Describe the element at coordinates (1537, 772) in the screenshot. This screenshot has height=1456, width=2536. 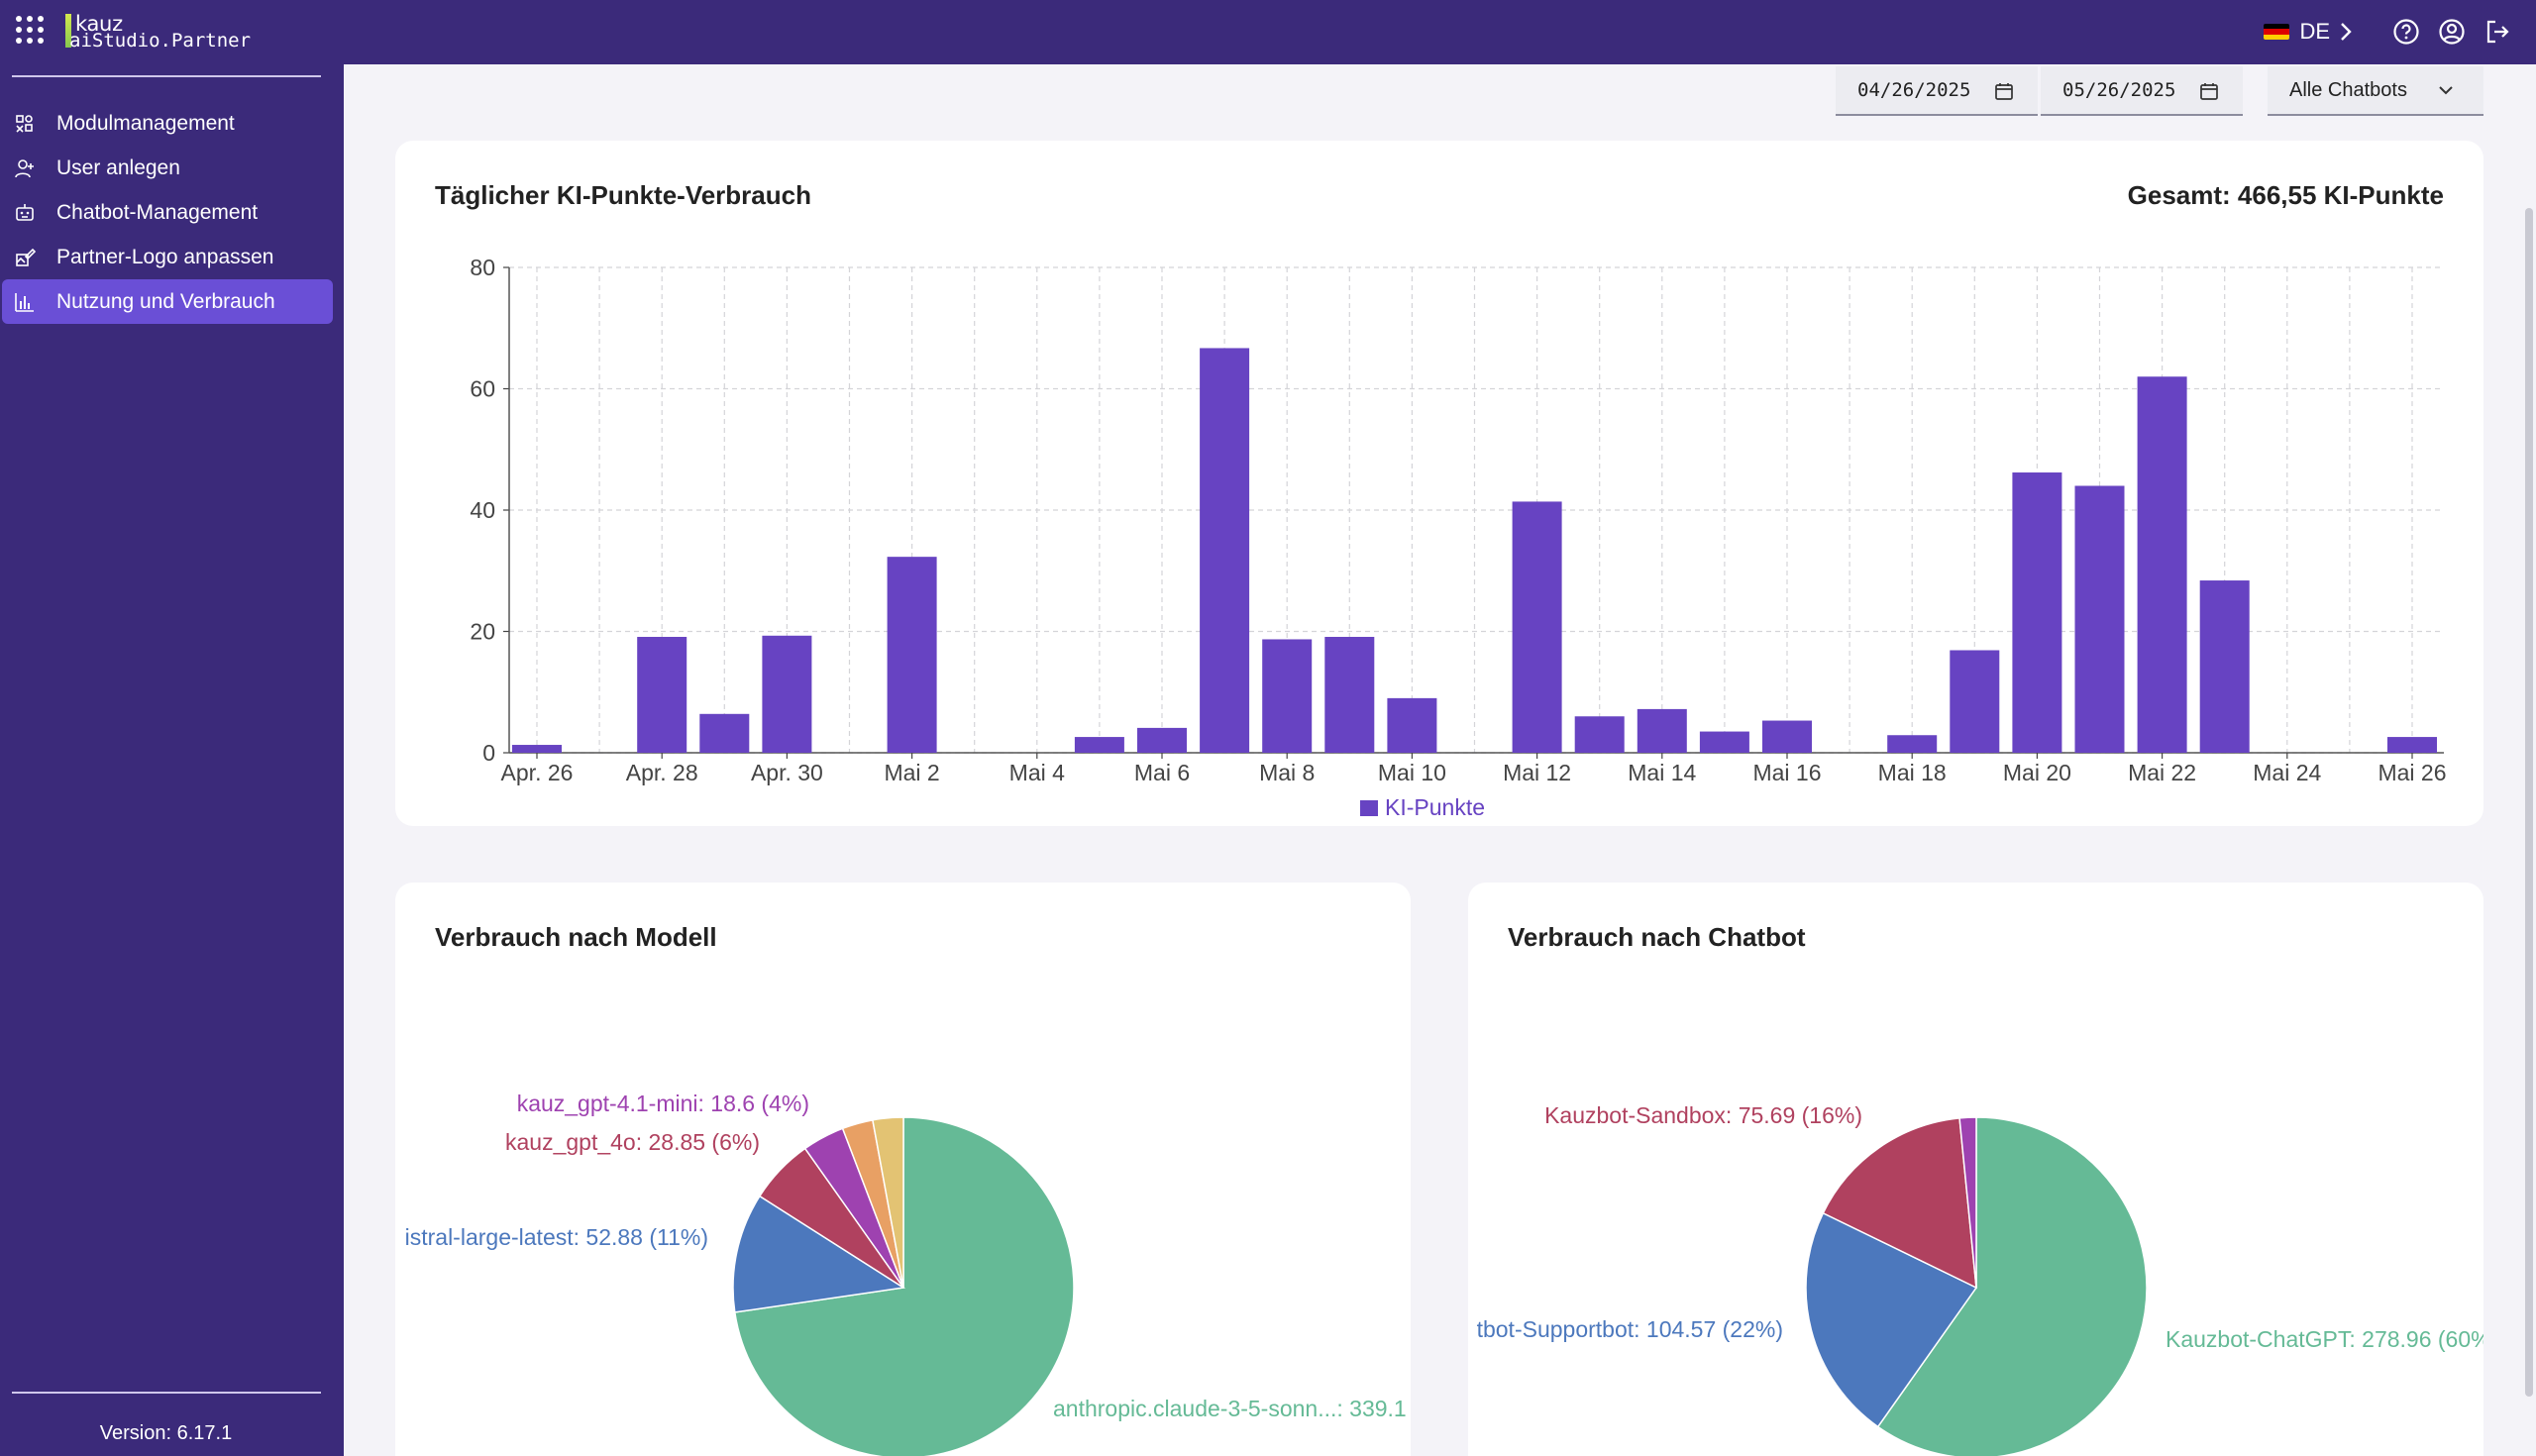
I see `x-tick-label: Mai 12` at that location.